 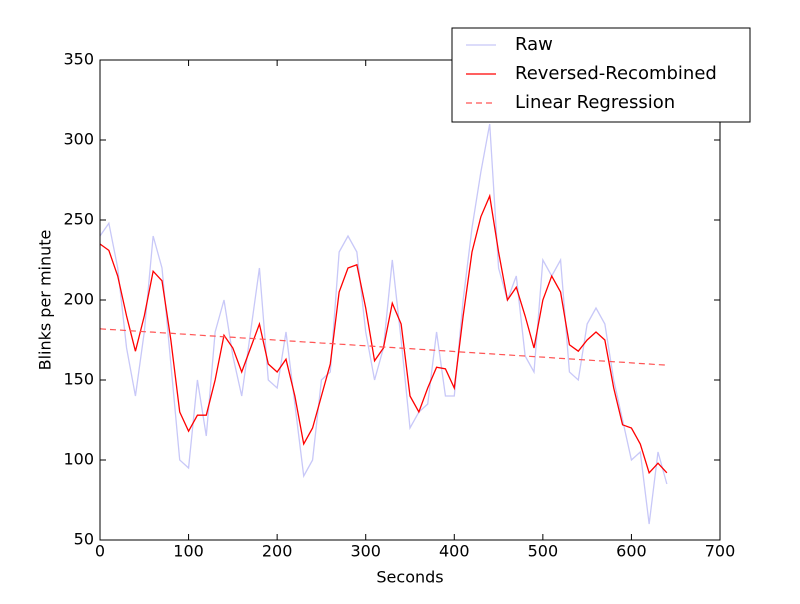 I want to click on y-tick-label: 300, so click(x=78, y=139).